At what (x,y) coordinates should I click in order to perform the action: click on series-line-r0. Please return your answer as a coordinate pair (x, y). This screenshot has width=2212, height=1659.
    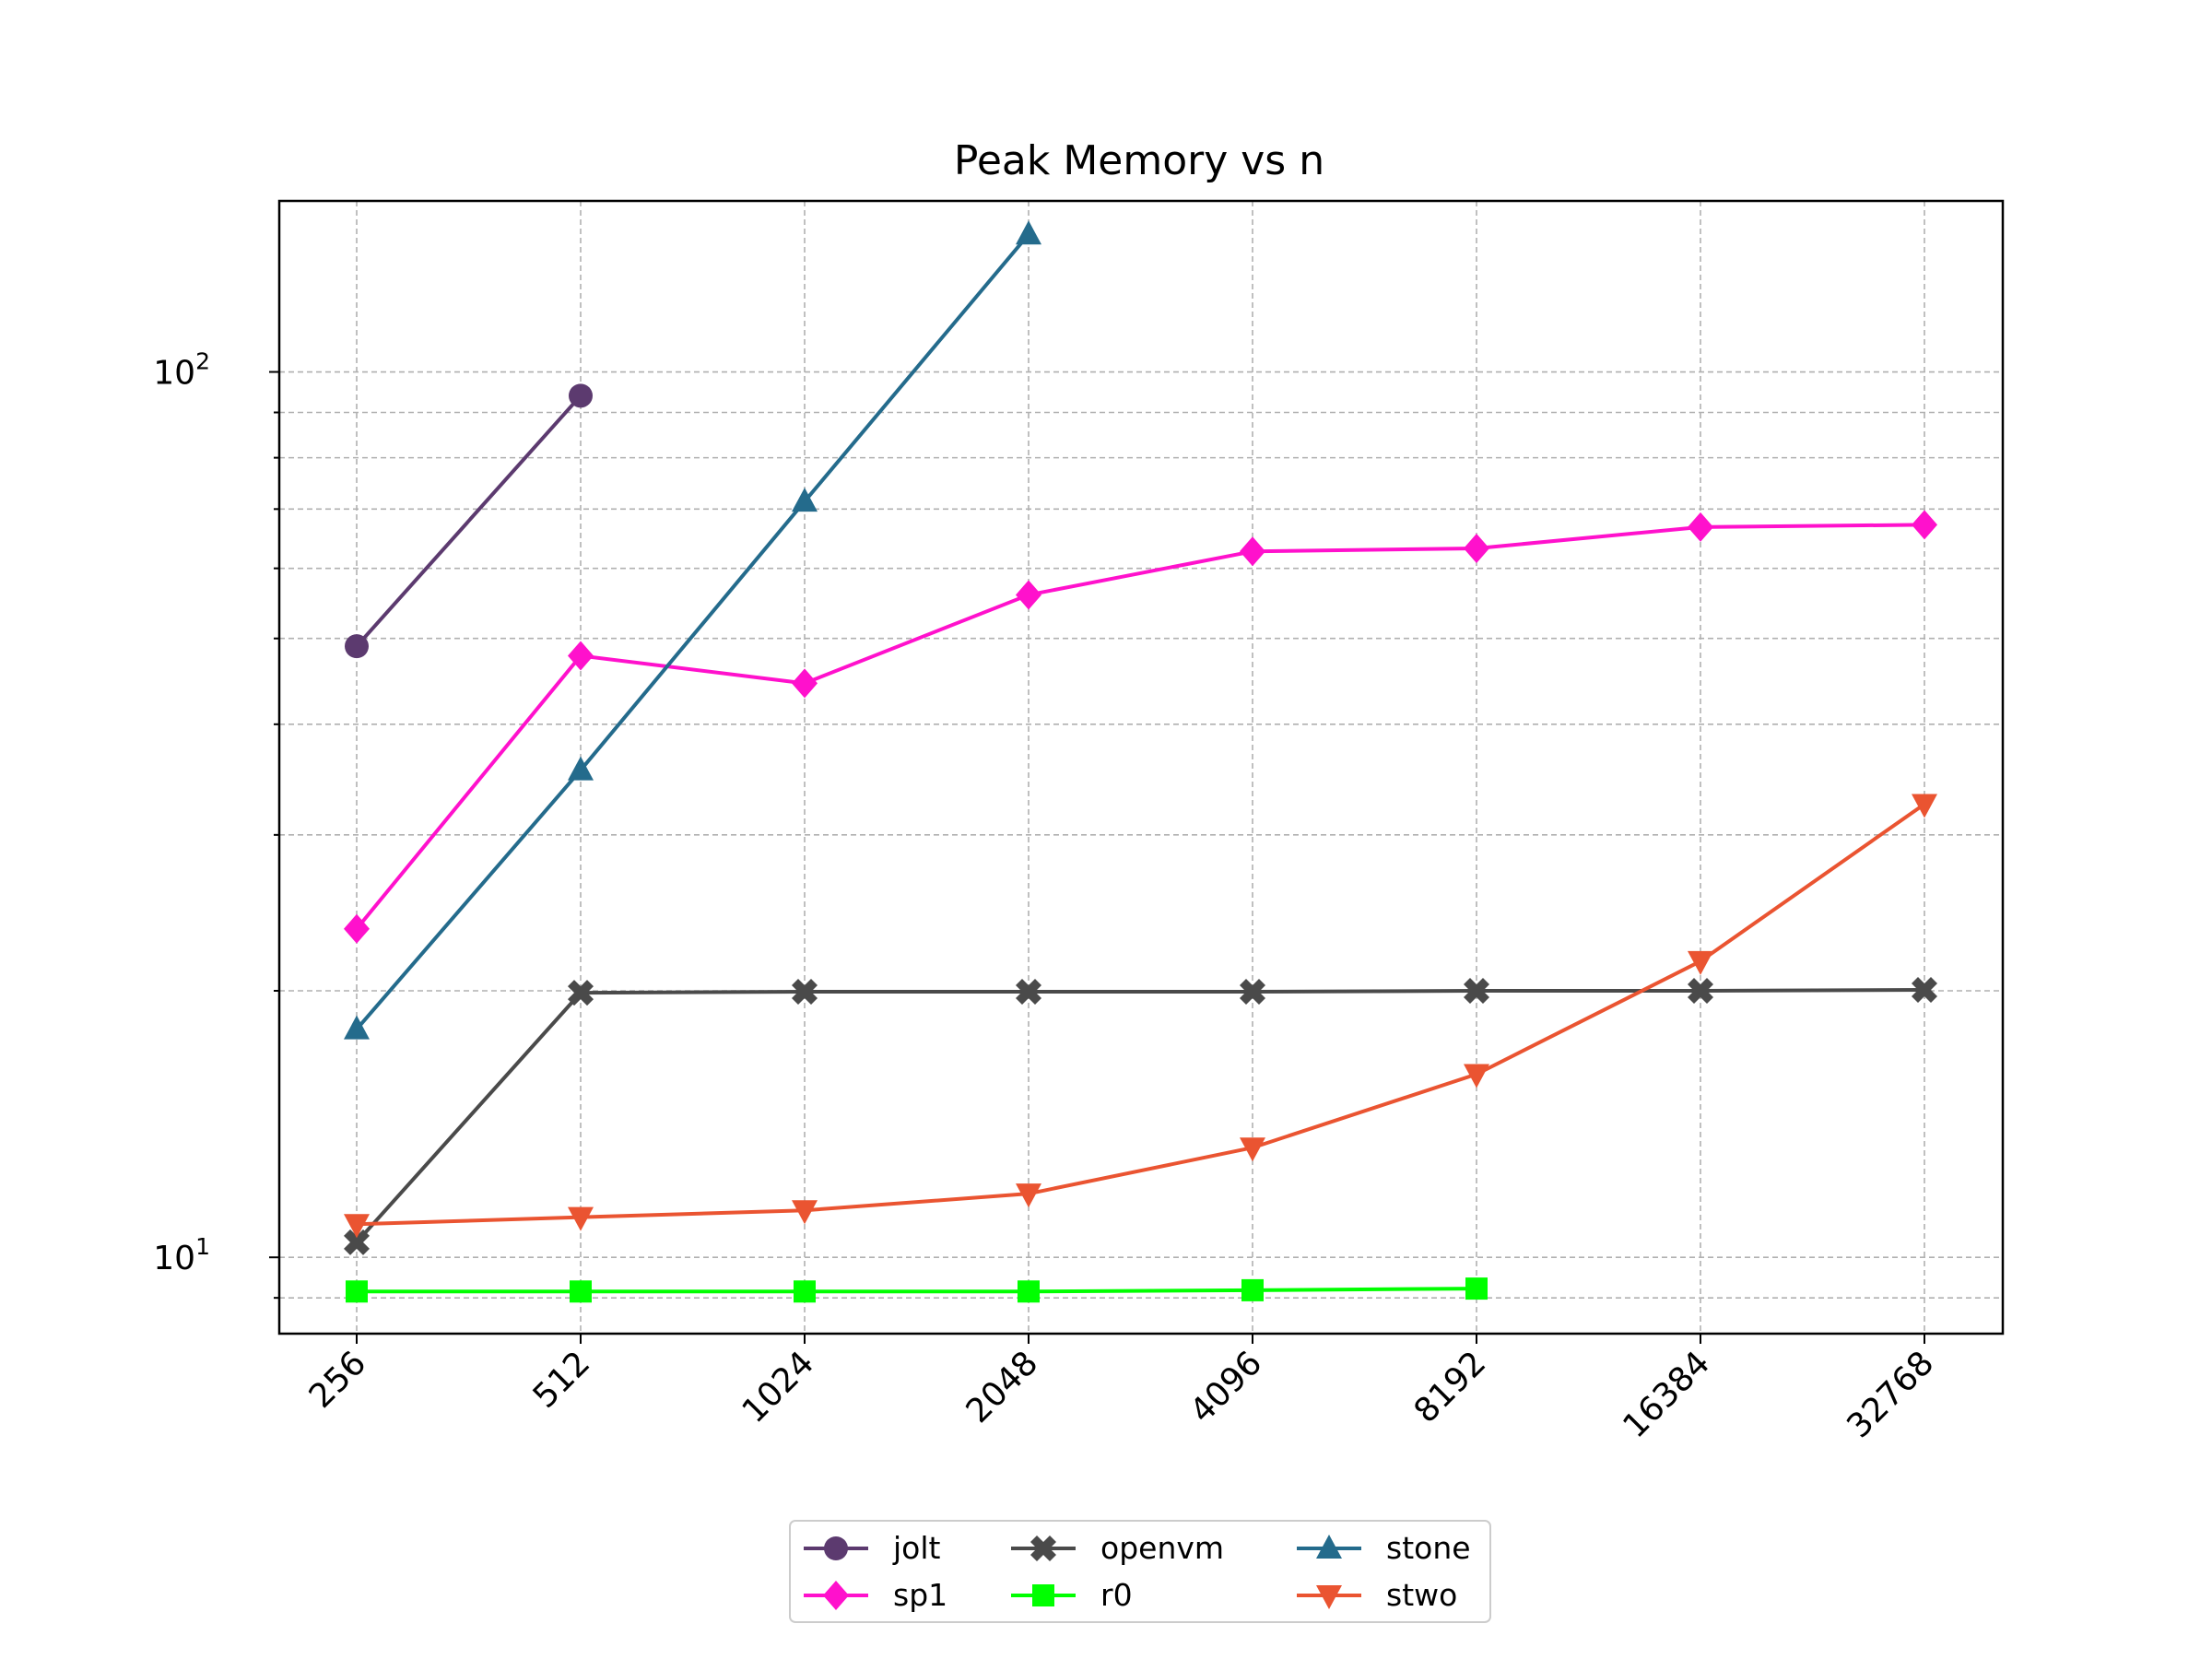
    Looking at the image, I should click on (917, 1290).